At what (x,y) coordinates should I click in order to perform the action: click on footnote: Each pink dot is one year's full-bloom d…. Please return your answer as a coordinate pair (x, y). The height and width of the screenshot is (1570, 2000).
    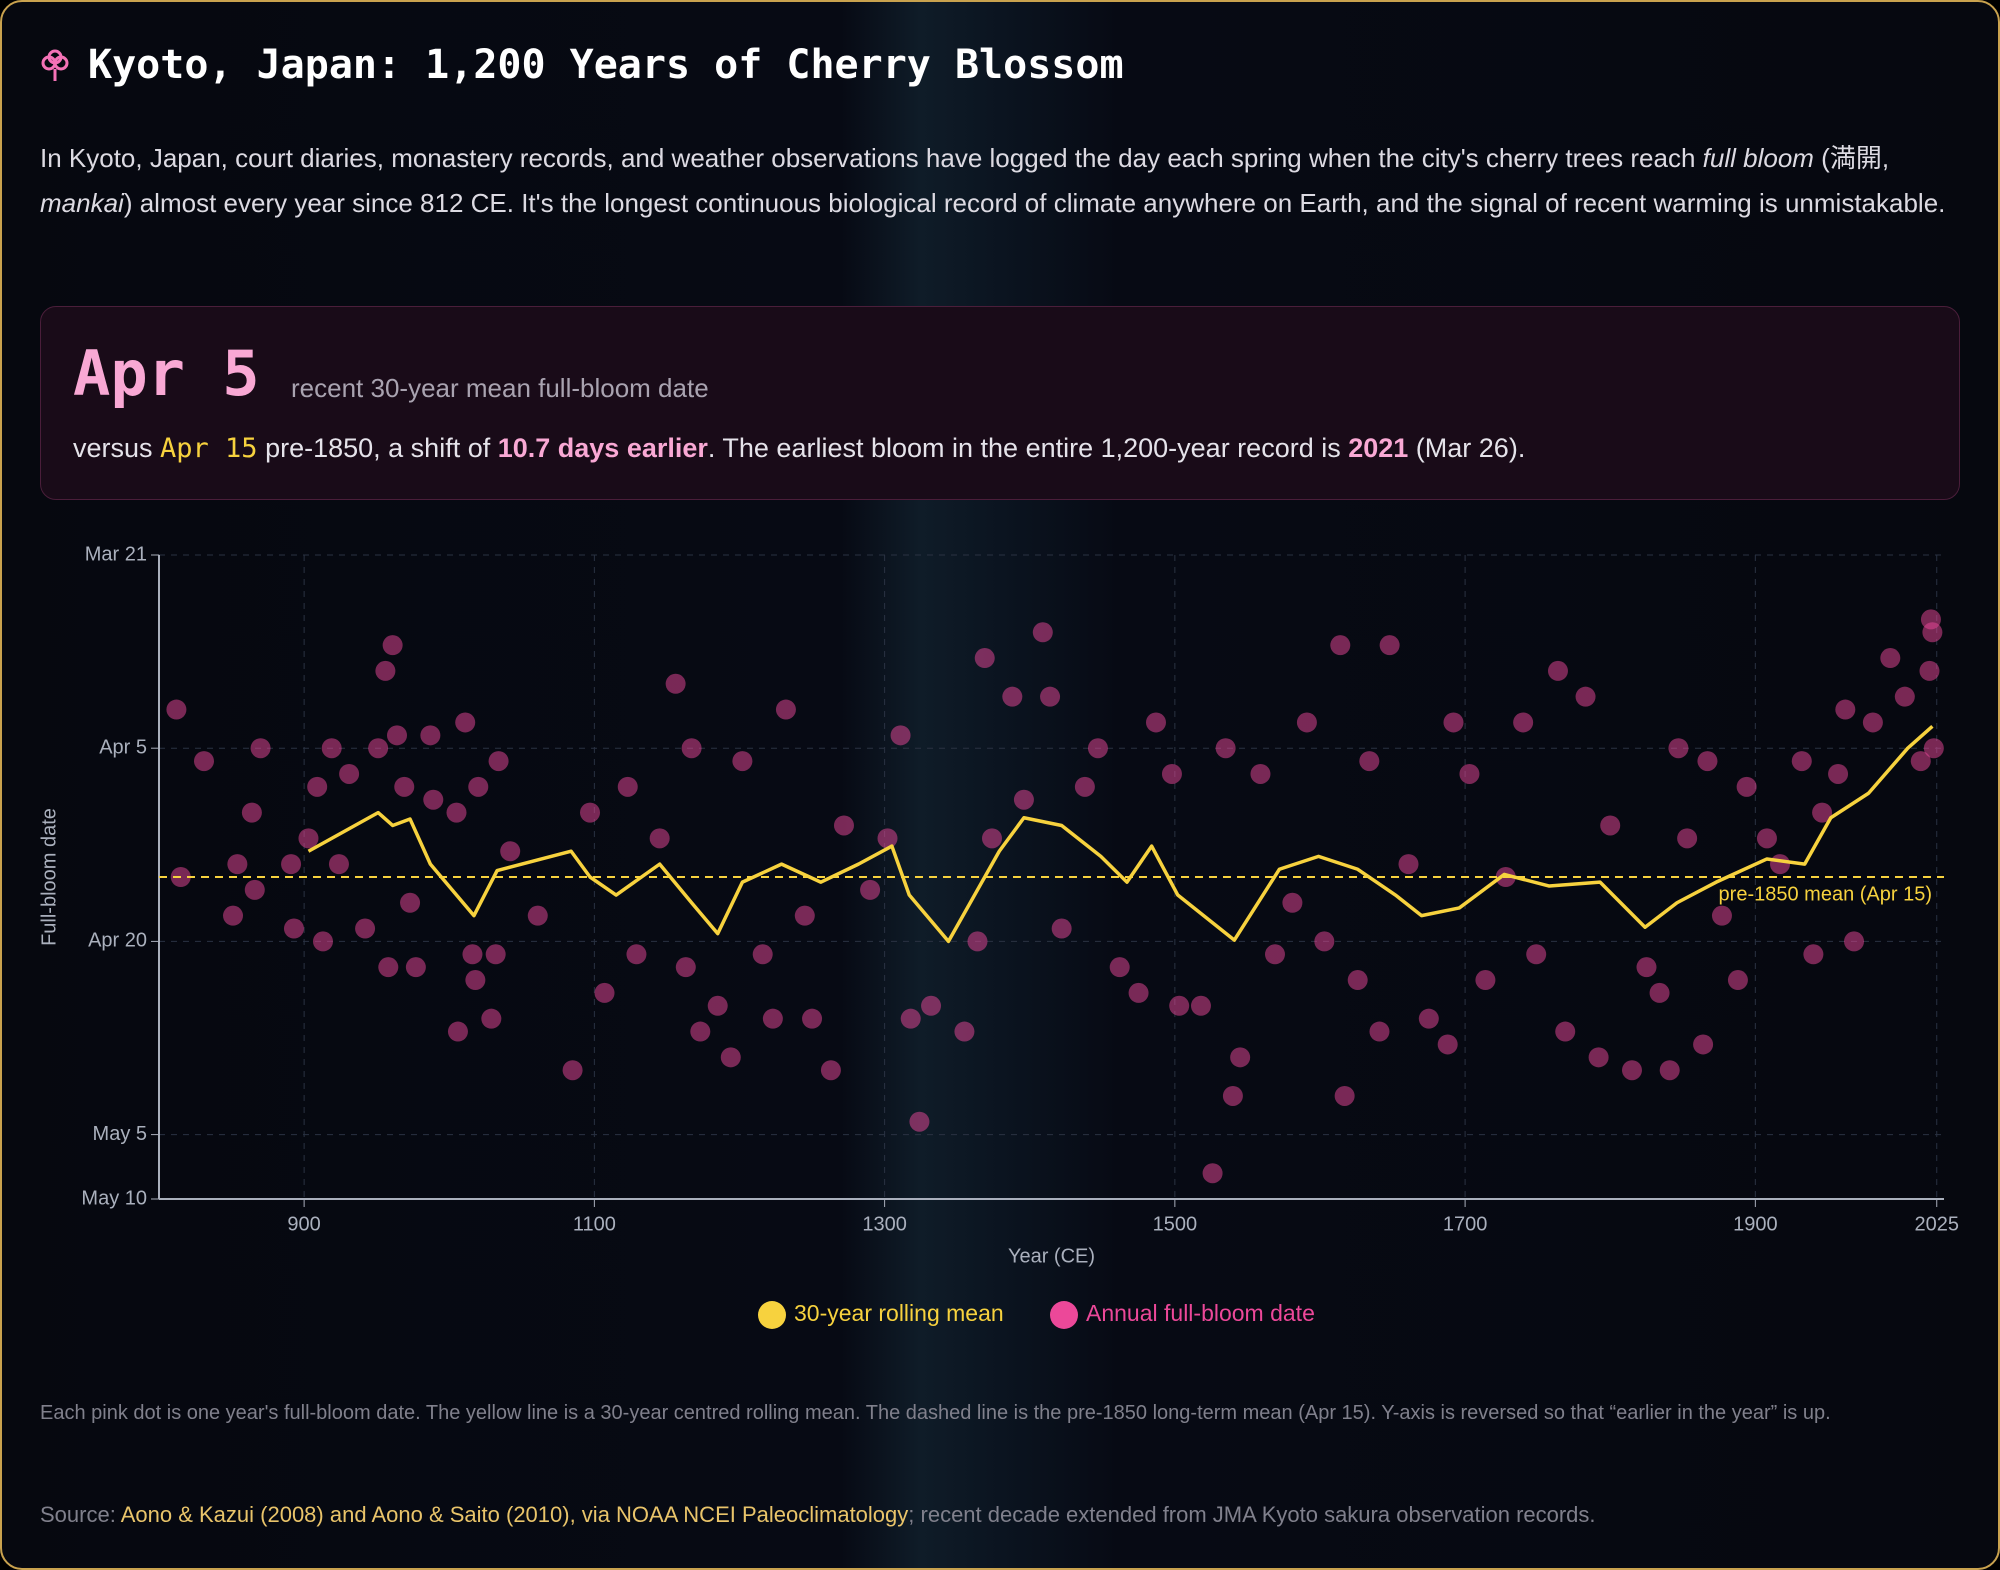
    Looking at the image, I should click on (935, 1413).